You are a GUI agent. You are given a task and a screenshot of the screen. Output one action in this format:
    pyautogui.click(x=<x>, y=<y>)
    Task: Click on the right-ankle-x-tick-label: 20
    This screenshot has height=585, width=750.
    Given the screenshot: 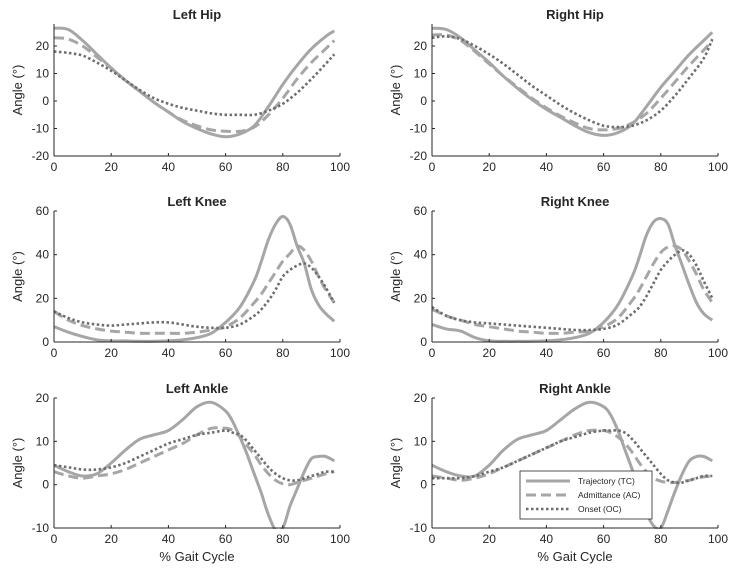 What is the action you would take?
    pyautogui.click(x=490, y=539)
    